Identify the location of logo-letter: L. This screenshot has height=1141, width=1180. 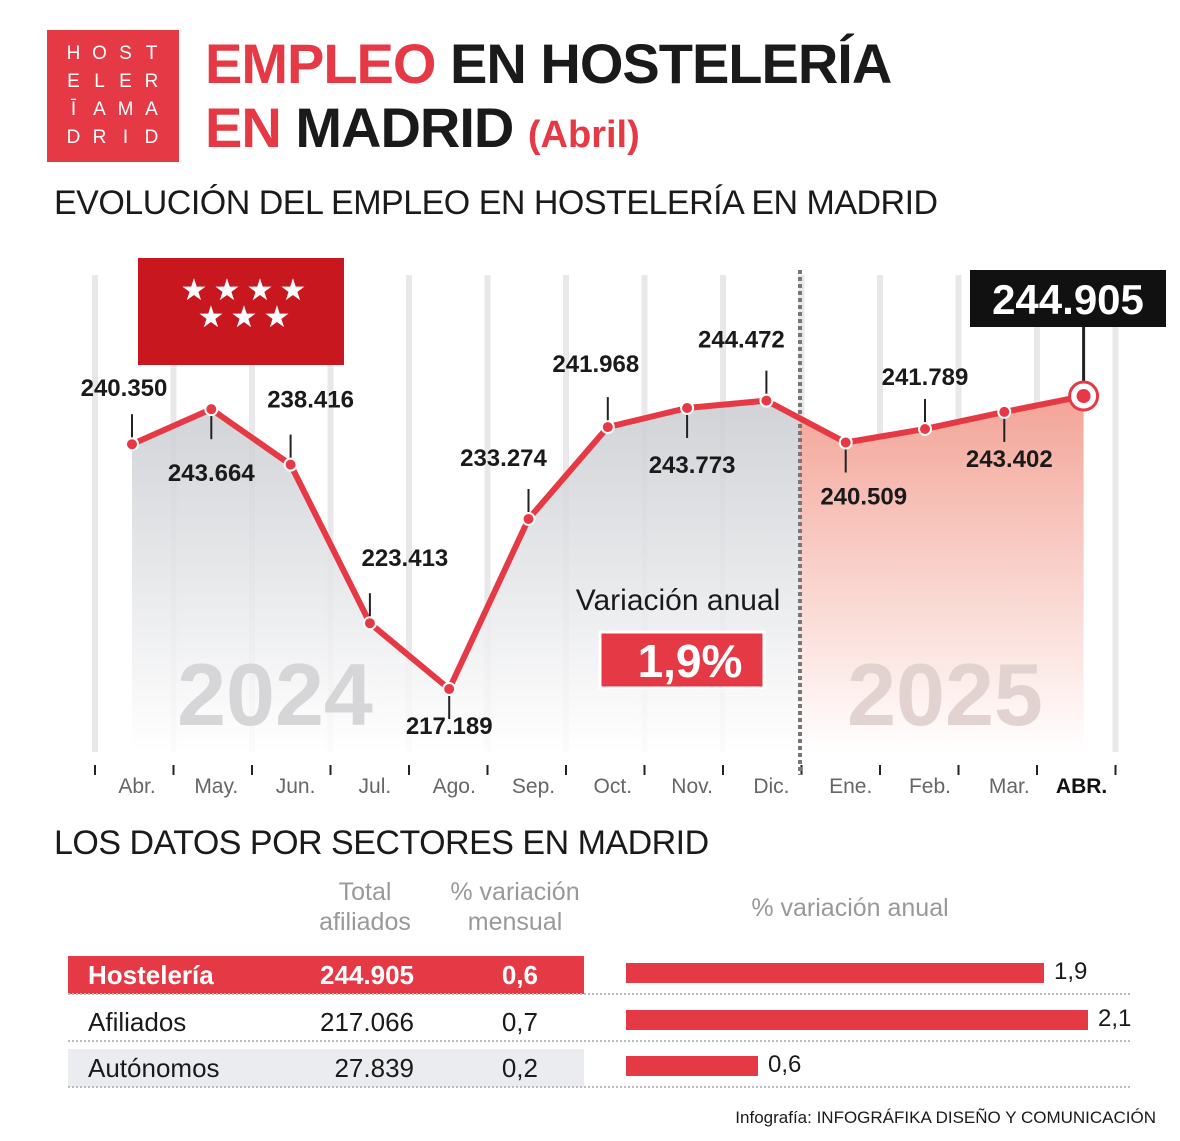
(100, 81).